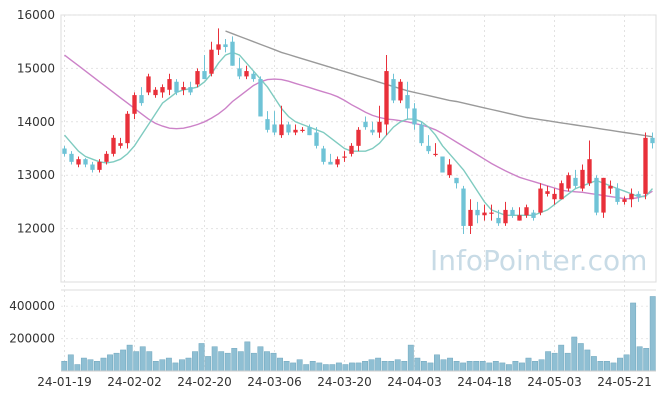 The image size is (665, 400). Describe the element at coordinates (36, 175) in the screenshot. I see `y-tick-label: 13000` at that location.